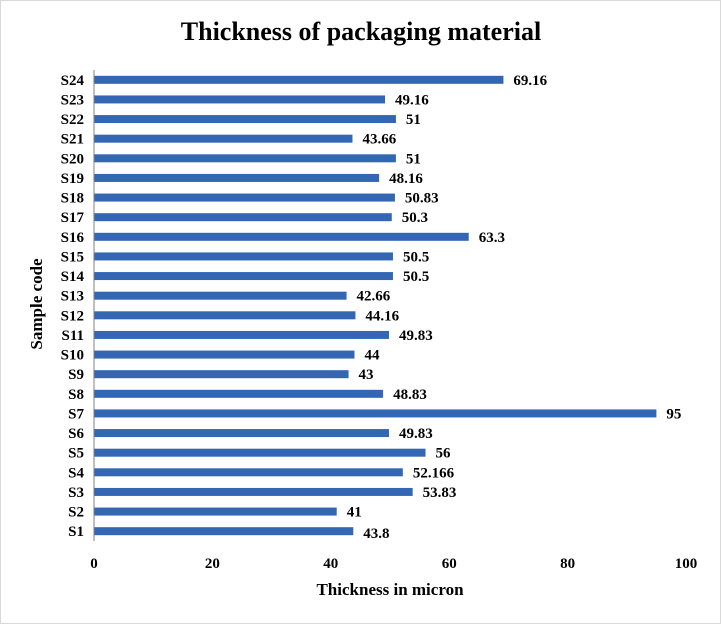 The image size is (721, 624). Describe the element at coordinates (410, 395) in the screenshot. I see `data-label-s8: 48.83` at that location.